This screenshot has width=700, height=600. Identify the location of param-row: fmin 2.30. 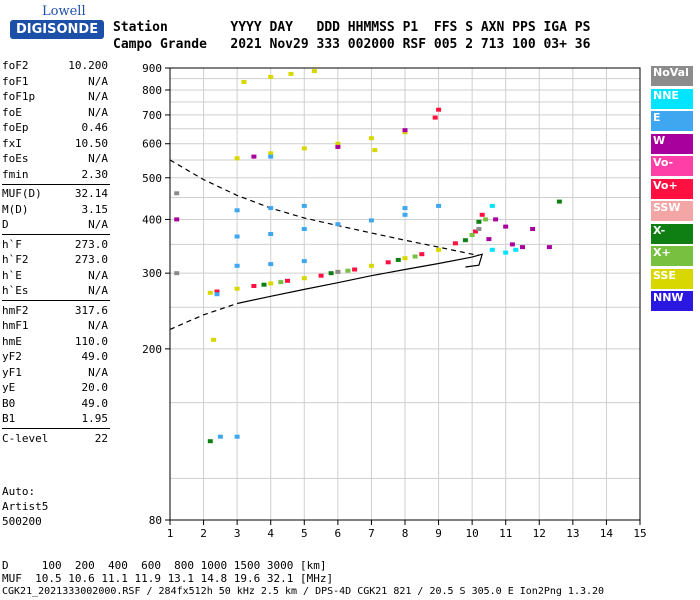
(56, 175).